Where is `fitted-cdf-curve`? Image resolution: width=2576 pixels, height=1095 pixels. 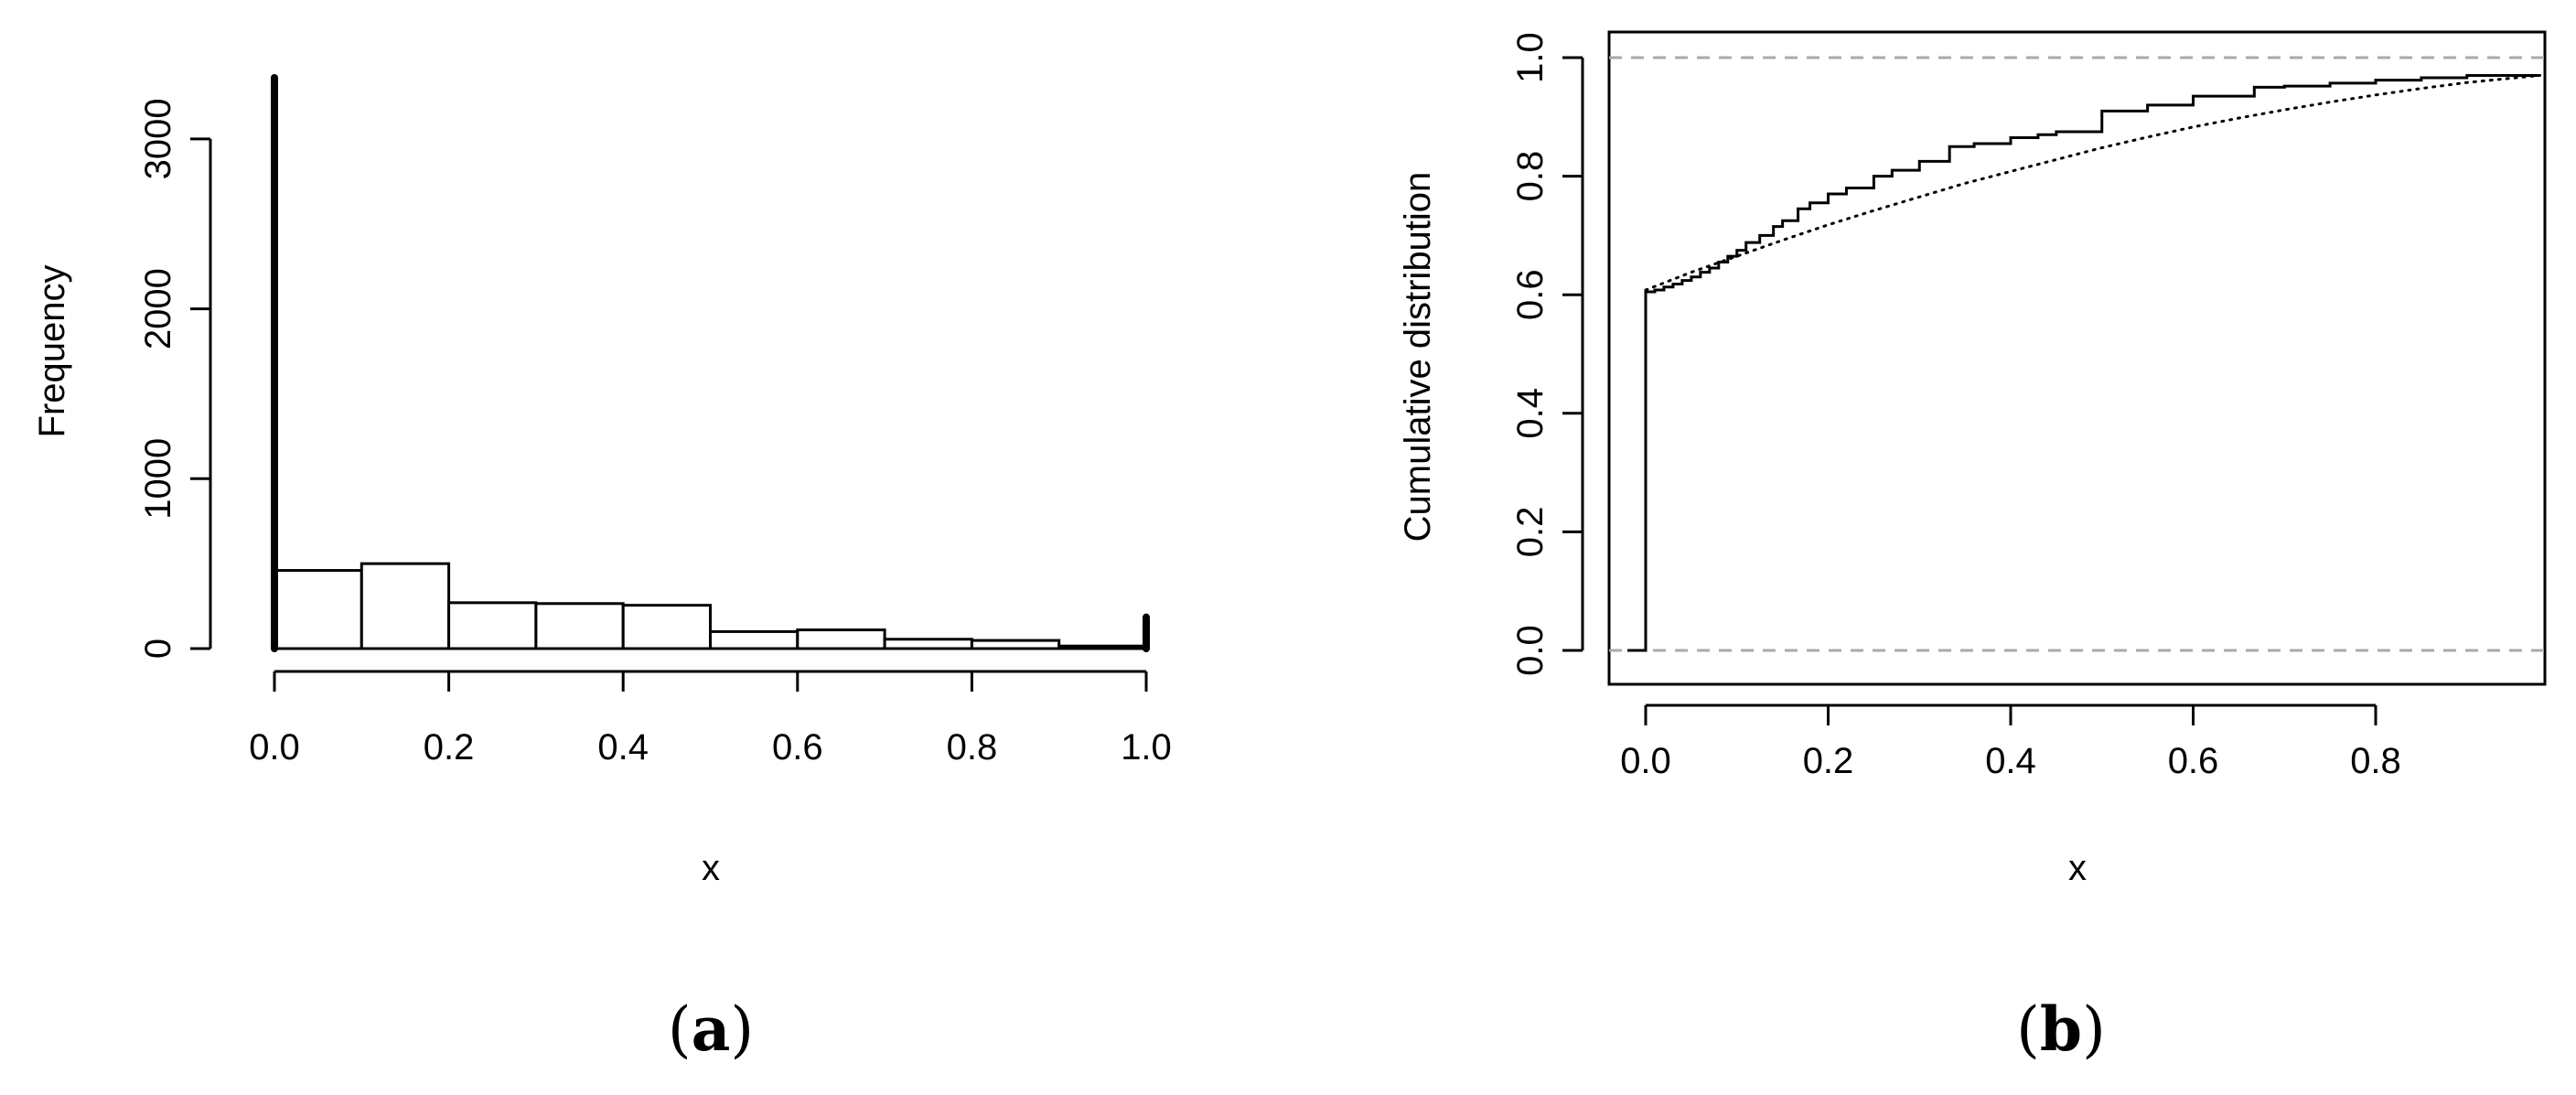
fitted-cdf-curve is located at coordinates (2093, 182).